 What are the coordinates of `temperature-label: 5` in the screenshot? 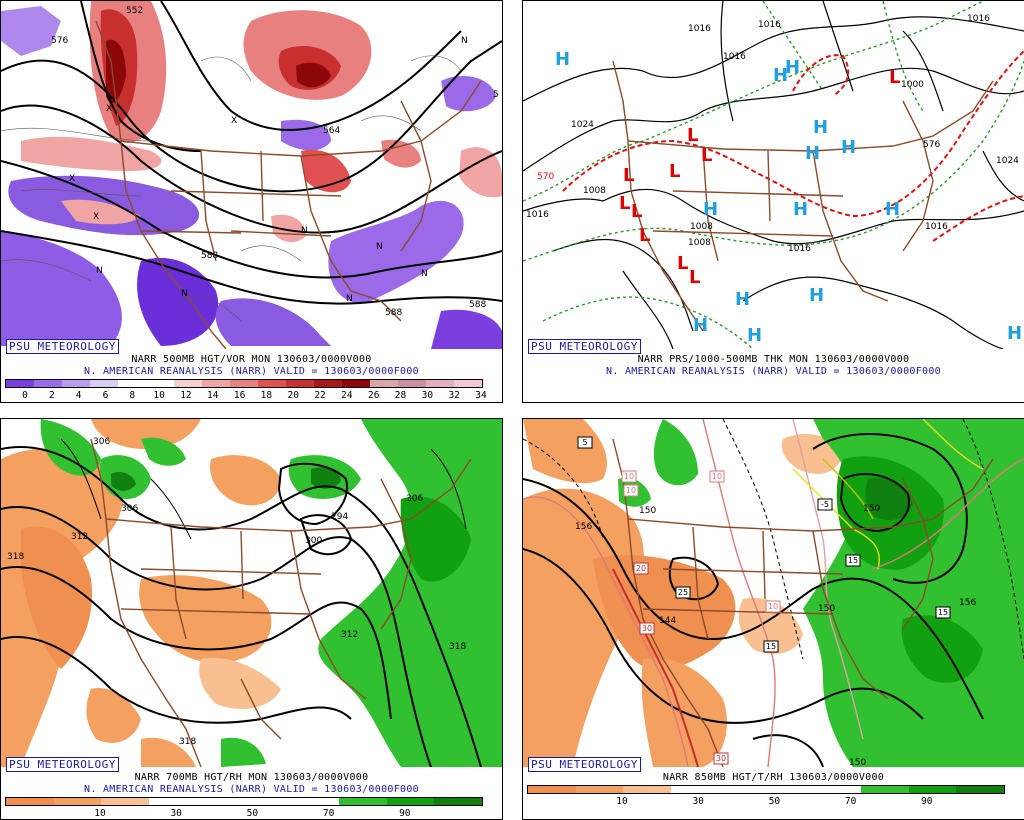 It's located at (585, 442).